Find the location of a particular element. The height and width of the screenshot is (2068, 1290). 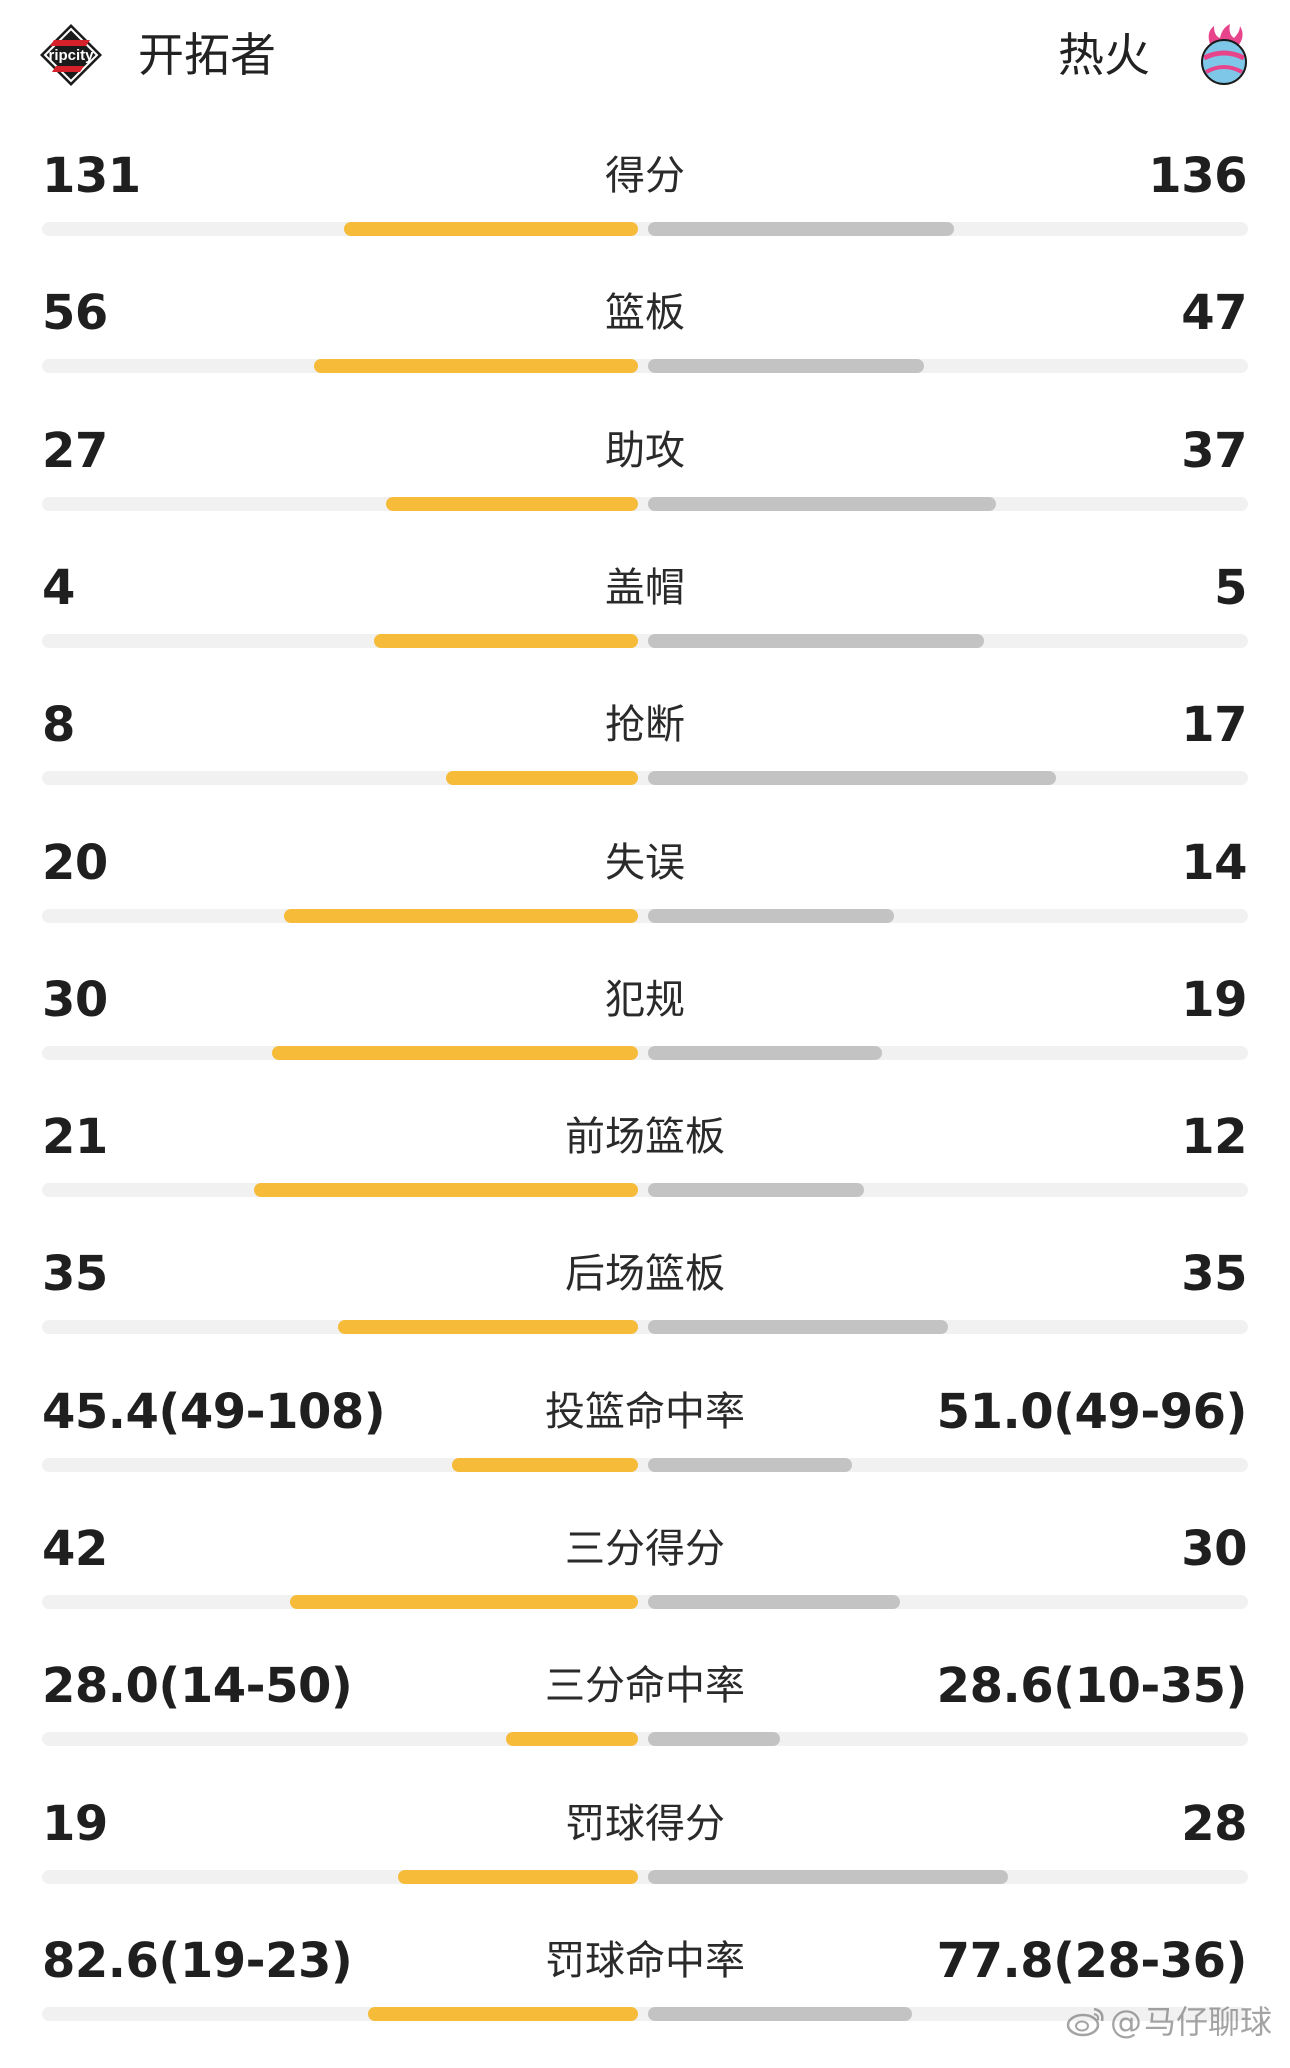

stat-row: 27 助攻 37 is located at coordinates (645, 489).